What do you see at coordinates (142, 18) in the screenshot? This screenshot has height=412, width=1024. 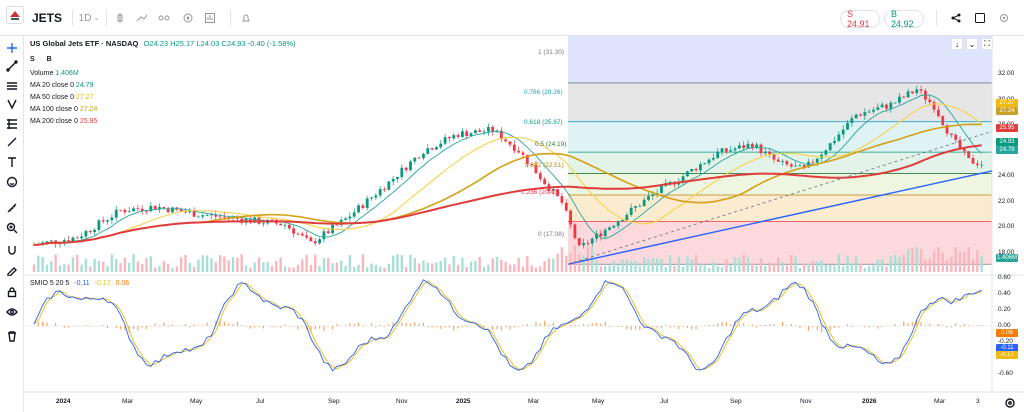 I see `compare-icon` at bounding box center [142, 18].